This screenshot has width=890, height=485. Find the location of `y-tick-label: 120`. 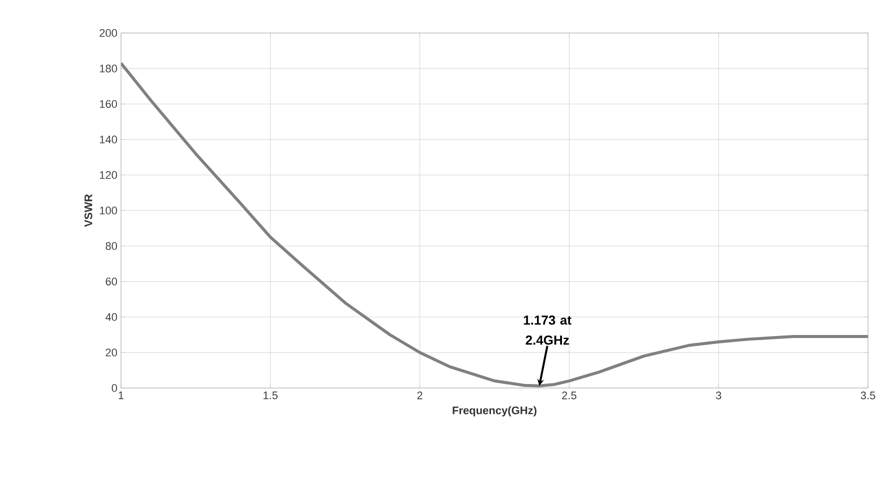

y-tick-label: 120 is located at coordinates (109, 175).